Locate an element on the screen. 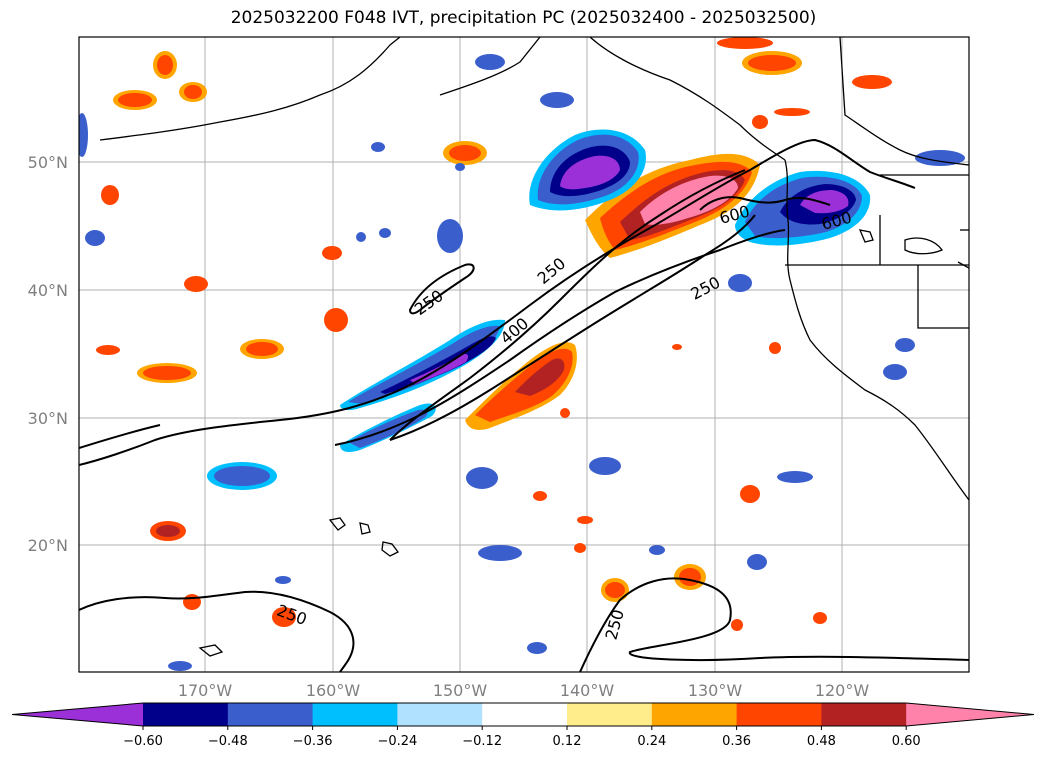 The height and width of the screenshot is (765, 1047). ivt-250-north-loop is located at coordinates (441, 289).